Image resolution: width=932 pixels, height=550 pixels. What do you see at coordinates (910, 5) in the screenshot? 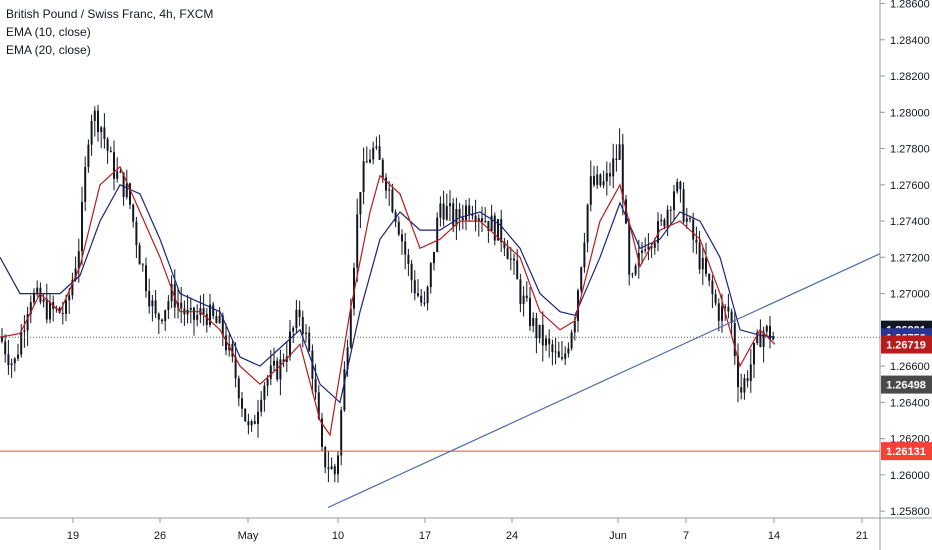
I see `y-tick-label: 1.28600` at bounding box center [910, 5].